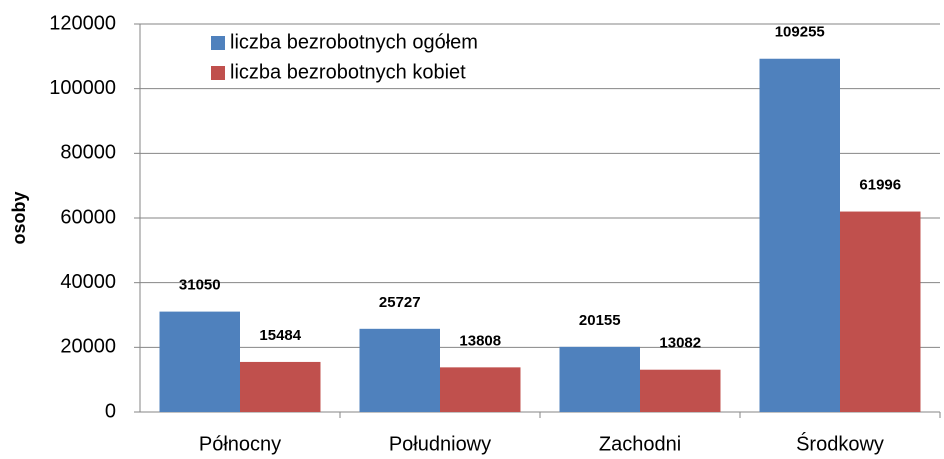 This screenshot has width=944, height=459. I want to click on y-tick-label: 20000, so click(88, 347).